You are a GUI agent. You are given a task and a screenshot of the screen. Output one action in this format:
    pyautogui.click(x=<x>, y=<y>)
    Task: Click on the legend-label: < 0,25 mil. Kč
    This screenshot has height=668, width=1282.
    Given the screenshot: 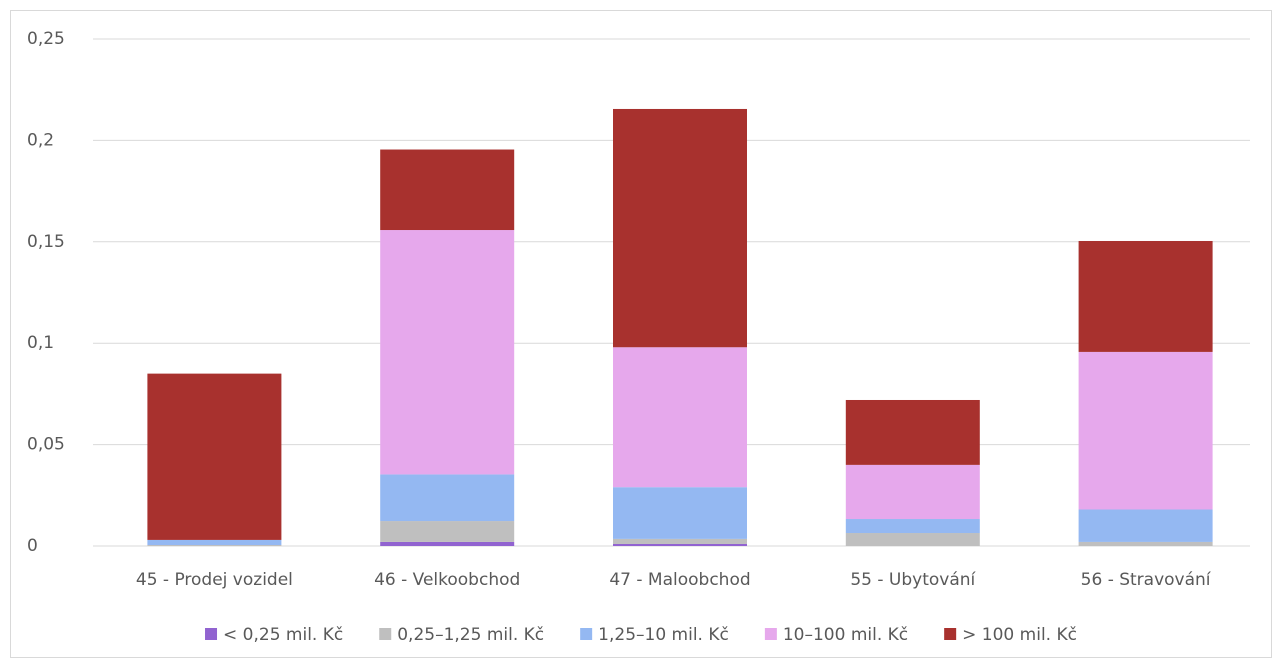 What is the action you would take?
    pyautogui.click(x=283, y=635)
    